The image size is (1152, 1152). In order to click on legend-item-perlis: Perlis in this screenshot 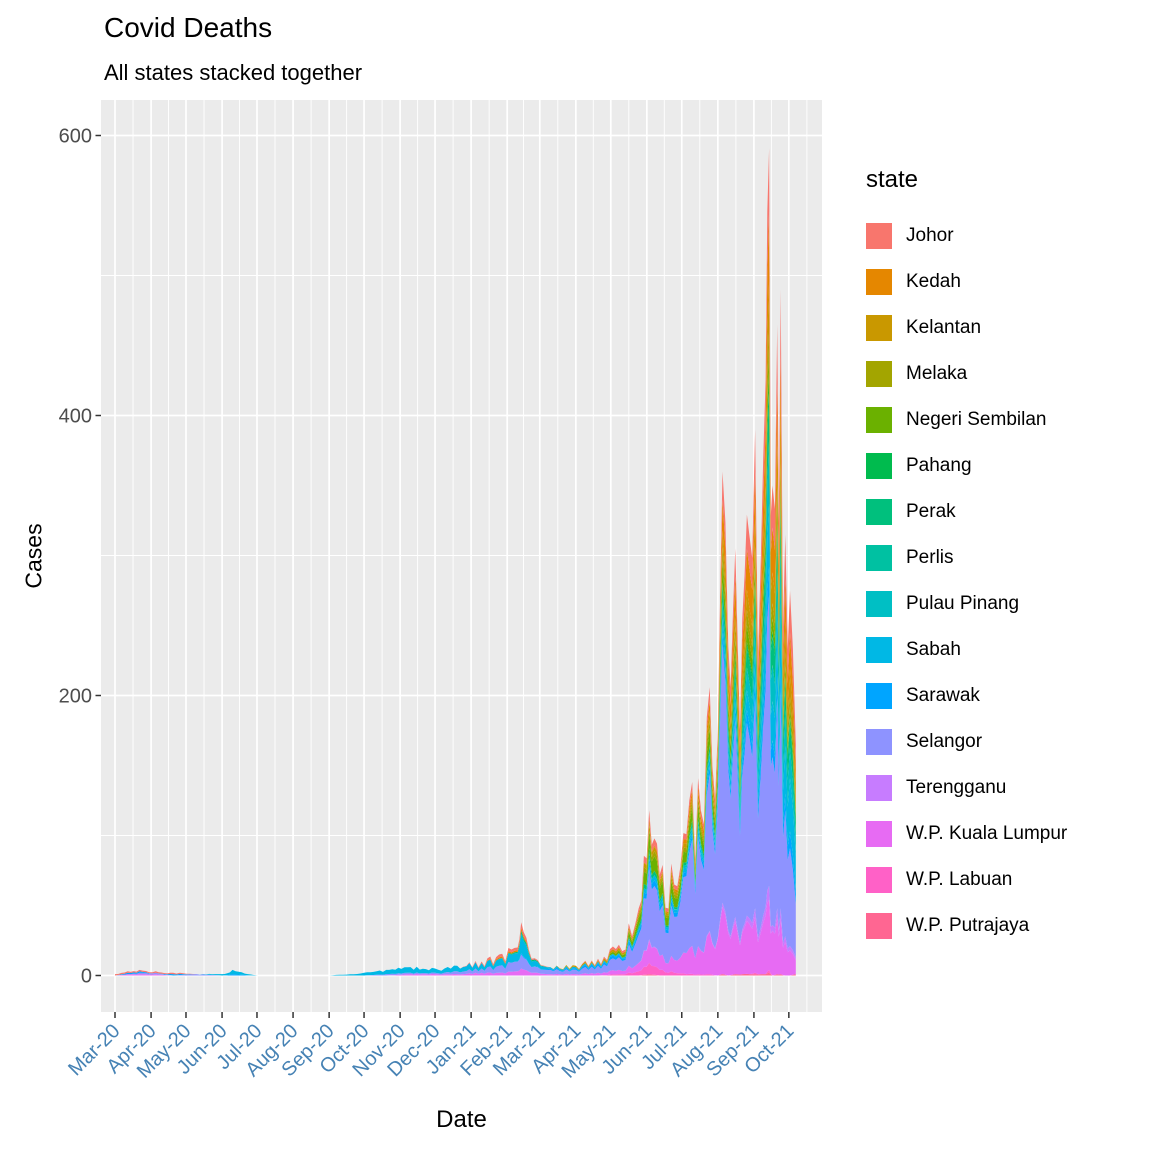, I will do `click(1006, 558)`.